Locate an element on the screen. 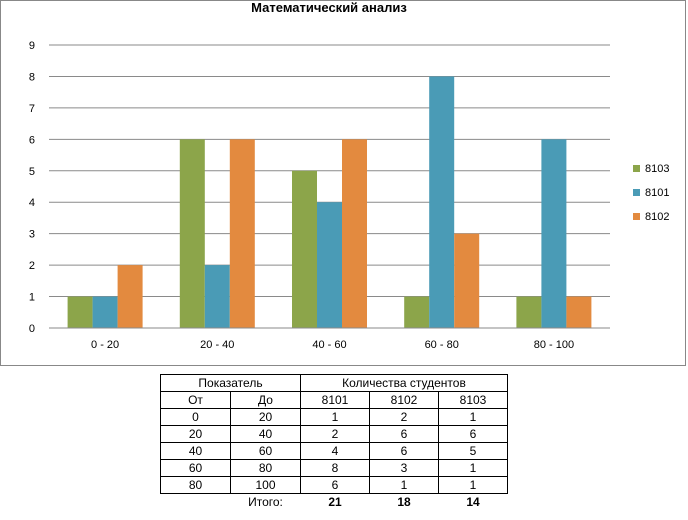 Image resolution: width=688 pixels, height=520 pixels. x-tick-label: 20 - 40 is located at coordinates (217, 345).